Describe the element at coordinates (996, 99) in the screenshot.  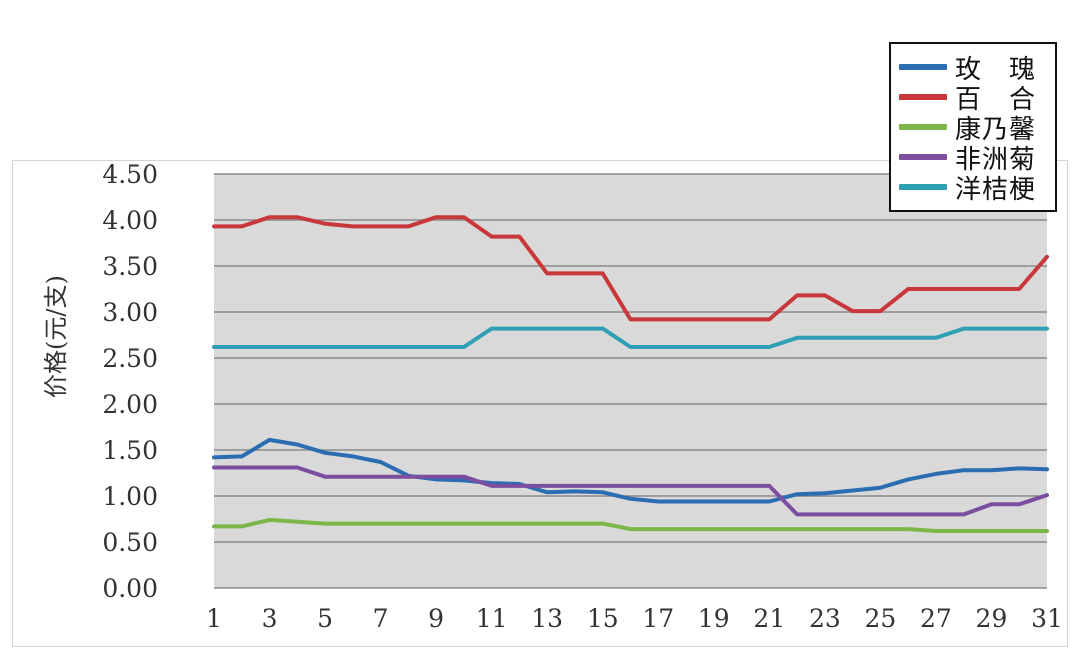
I see `legend-label: 百 合` at that location.